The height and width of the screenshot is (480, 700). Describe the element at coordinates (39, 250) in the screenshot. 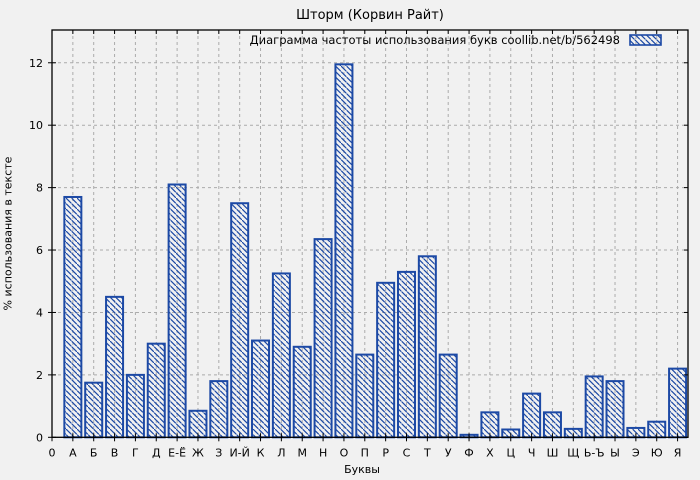

I see `y-tick-label: 6` at that location.